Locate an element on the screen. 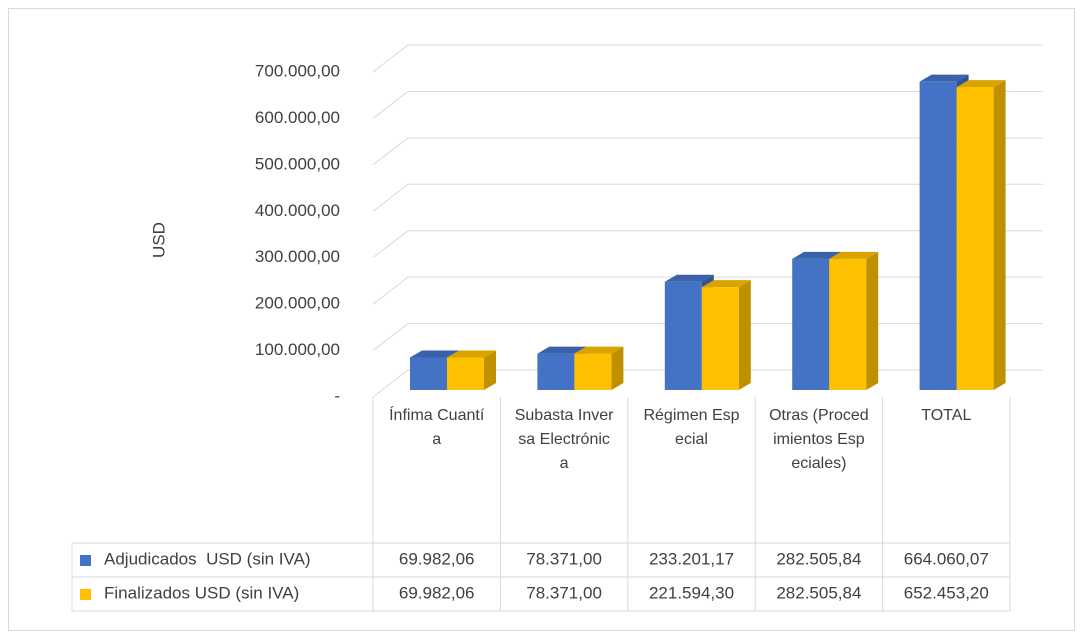 This screenshot has height=639, width=1083. y-tick-label: 200.000,00 is located at coordinates (297, 303).